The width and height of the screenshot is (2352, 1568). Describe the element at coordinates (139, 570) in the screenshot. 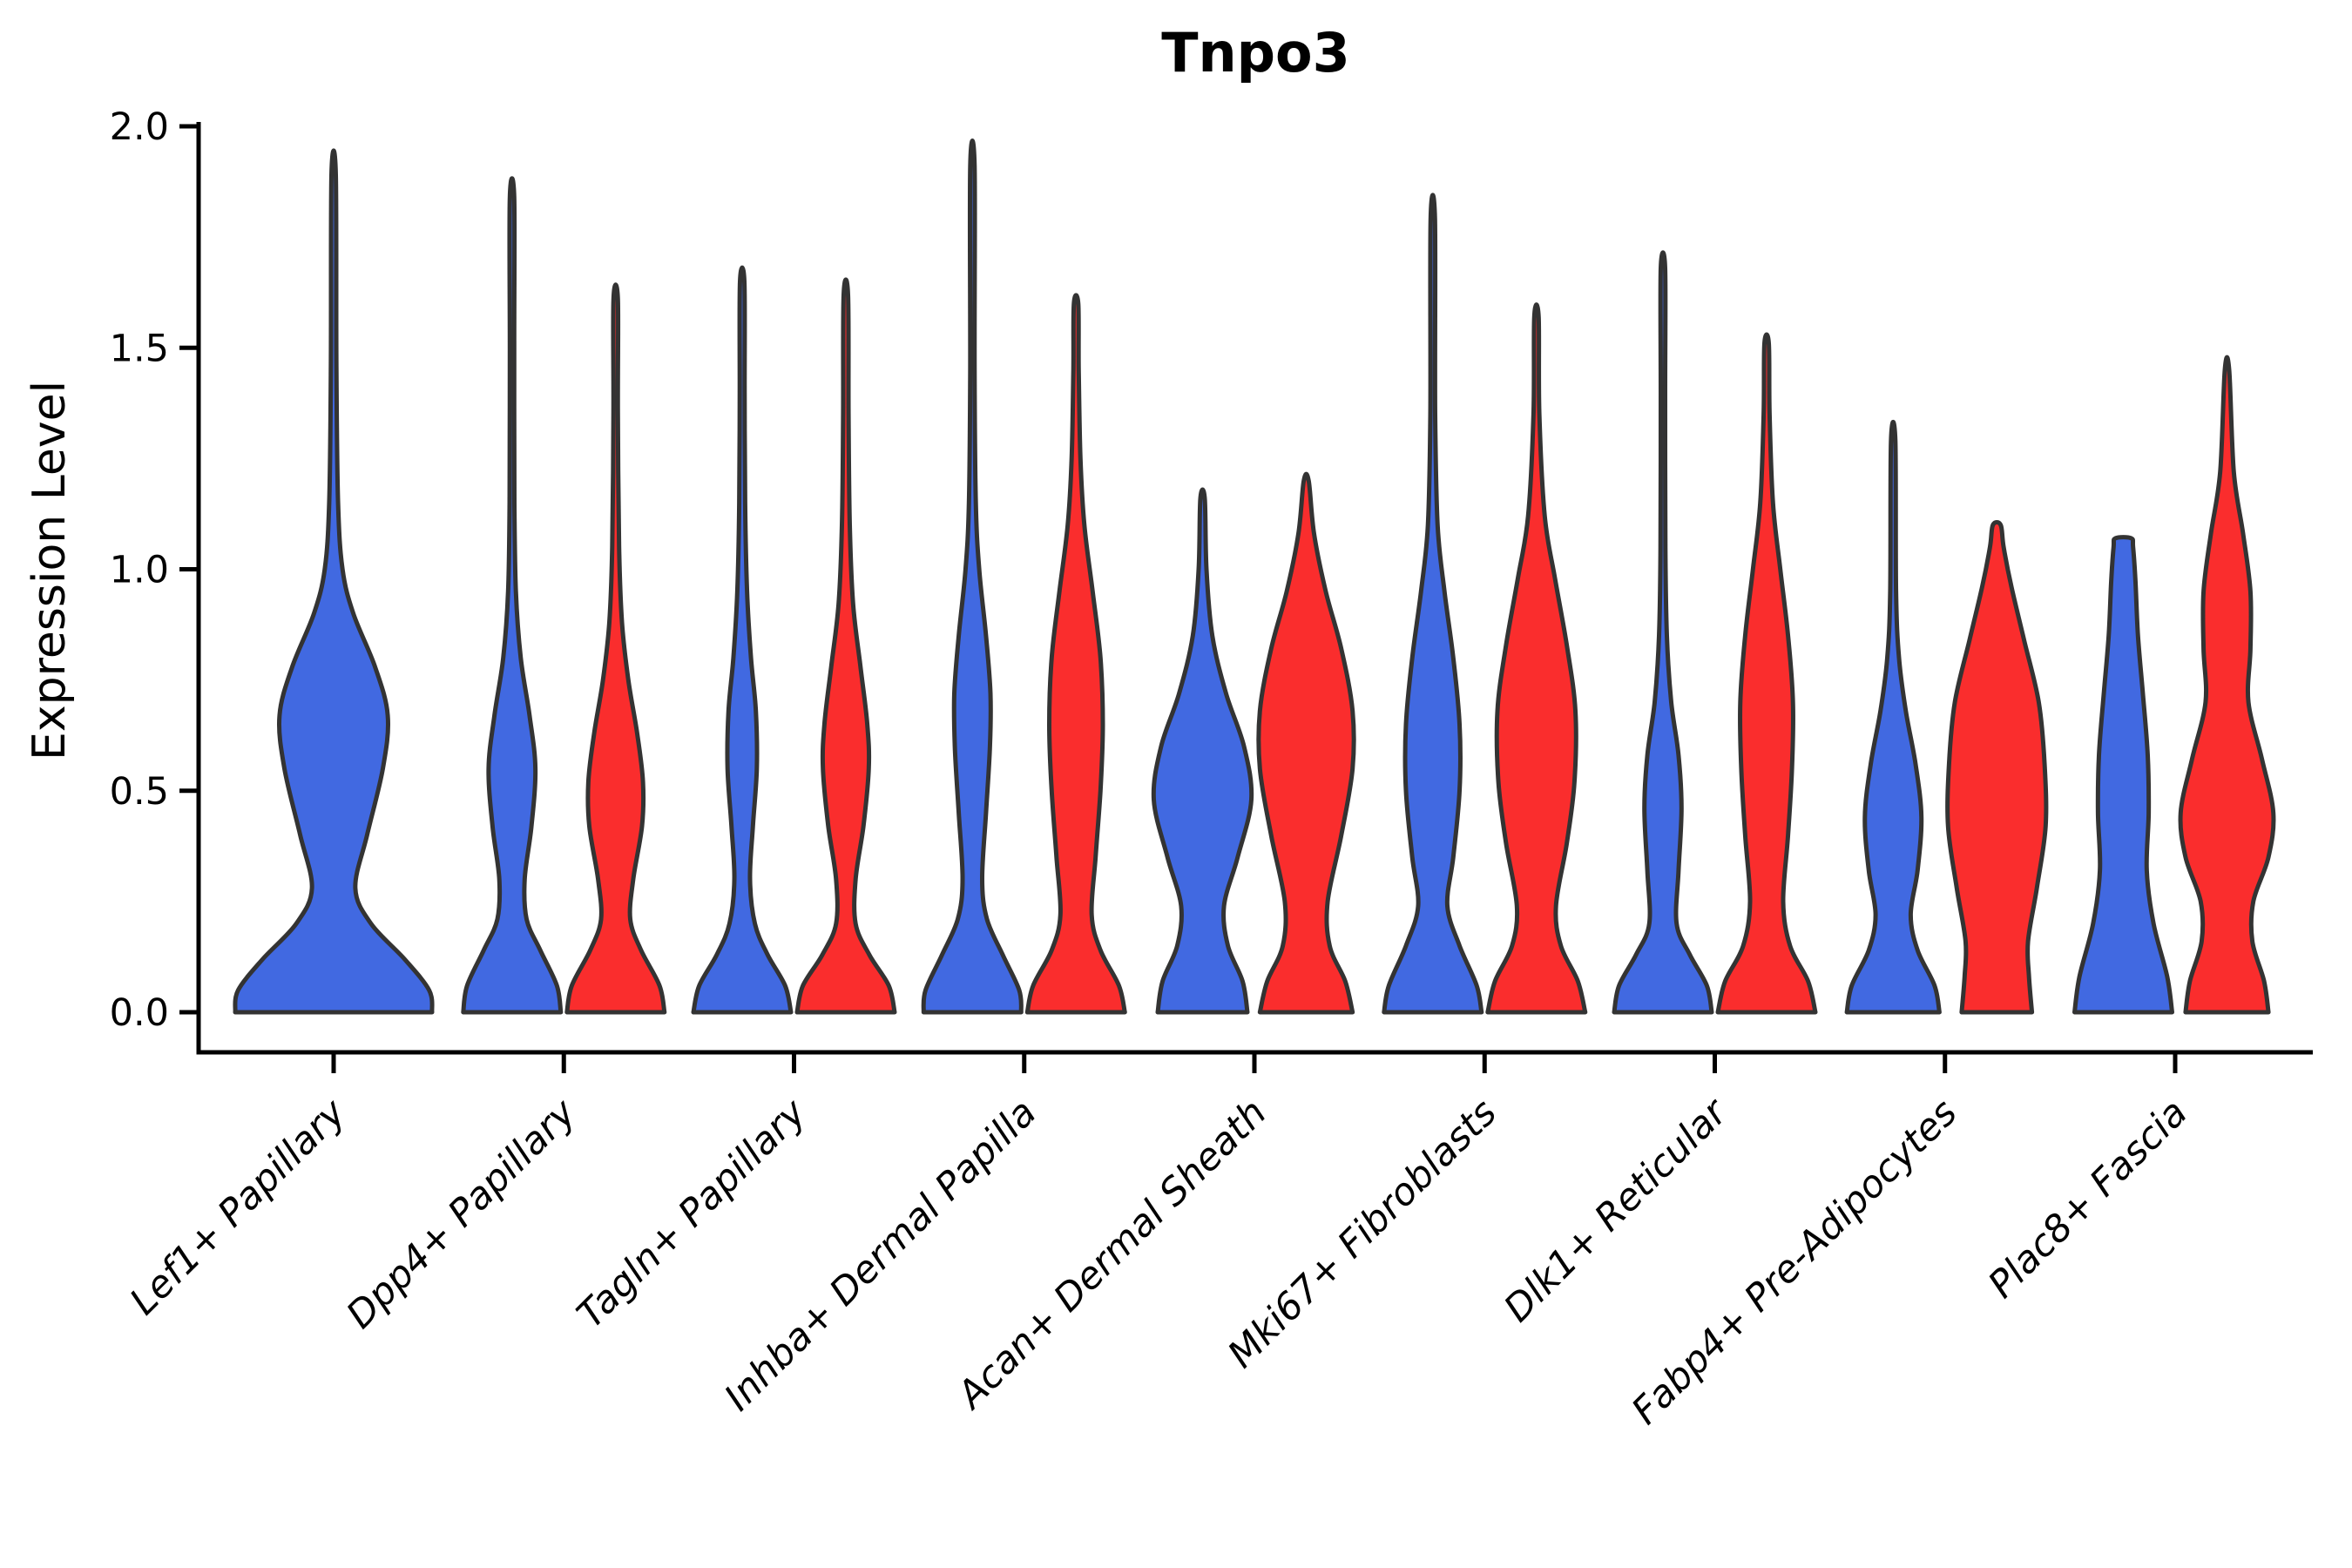

I see `y-tick-label: 1.0` at that location.